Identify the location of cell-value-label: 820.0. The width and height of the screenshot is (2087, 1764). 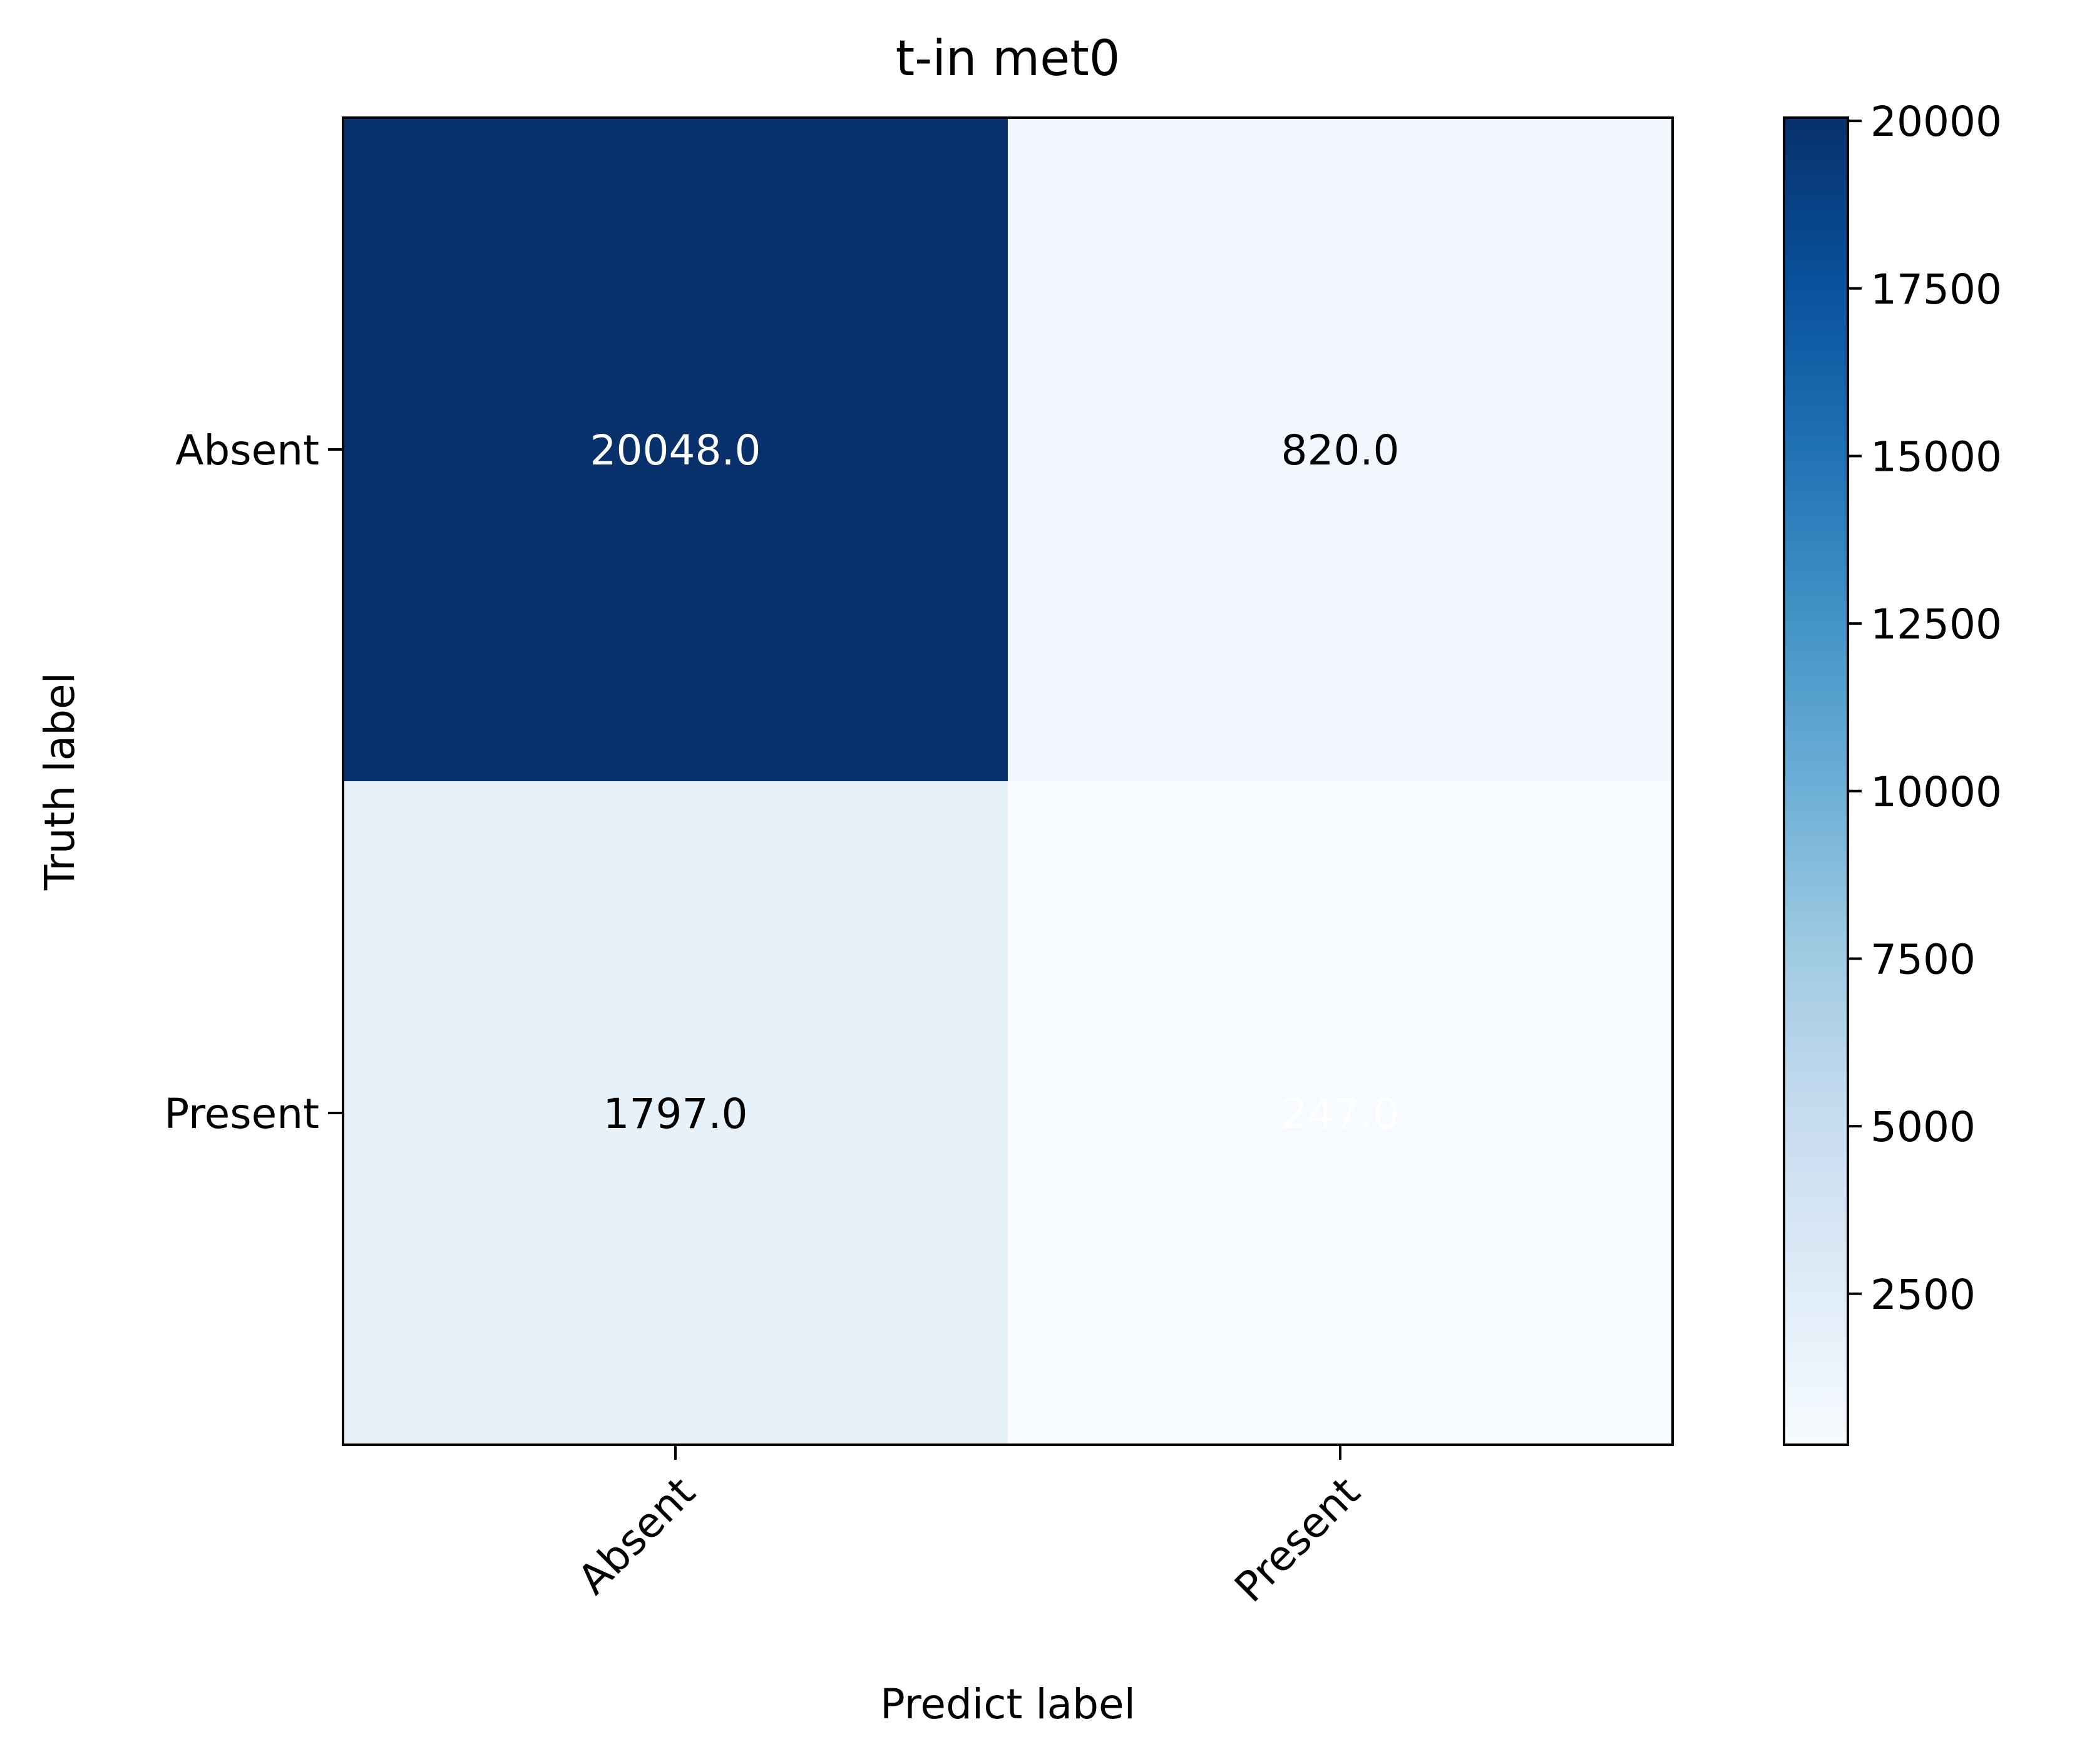
(1340, 450).